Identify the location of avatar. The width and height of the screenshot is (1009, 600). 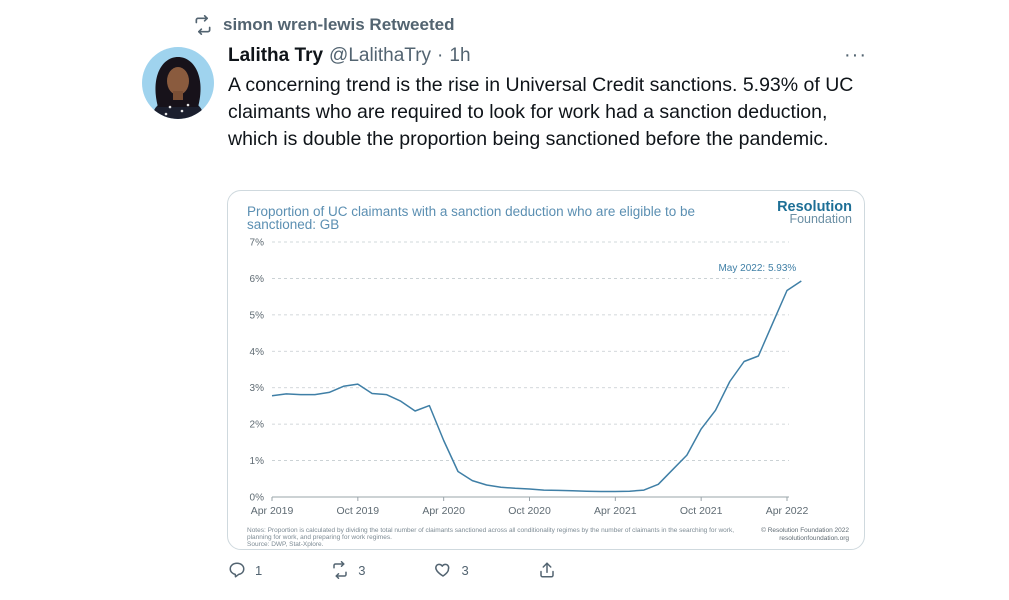
(178, 83).